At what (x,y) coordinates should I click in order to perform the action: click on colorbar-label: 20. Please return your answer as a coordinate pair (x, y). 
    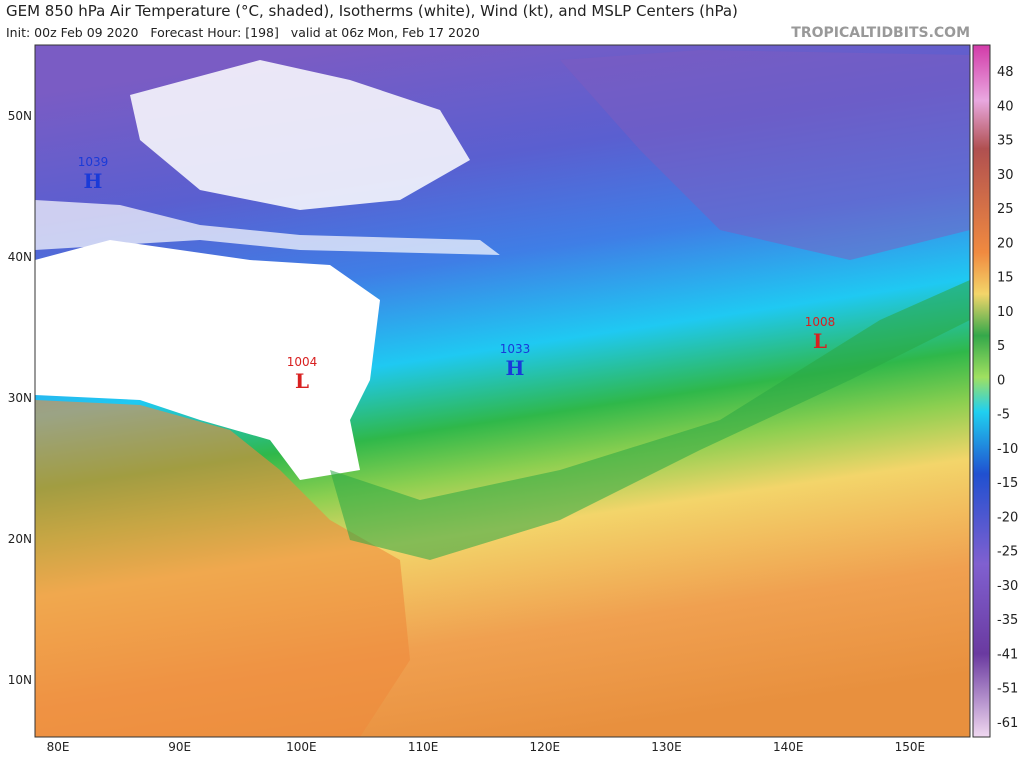
    Looking at the image, I should click on (1005, 243).